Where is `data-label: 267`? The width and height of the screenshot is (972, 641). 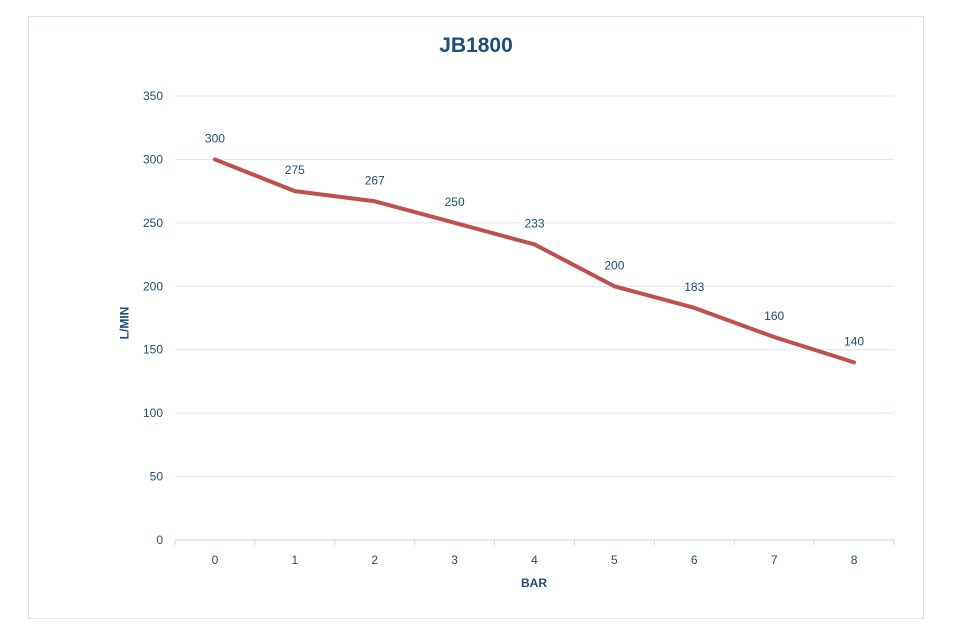
data-label: 267 is located at coordinates (375, 180).